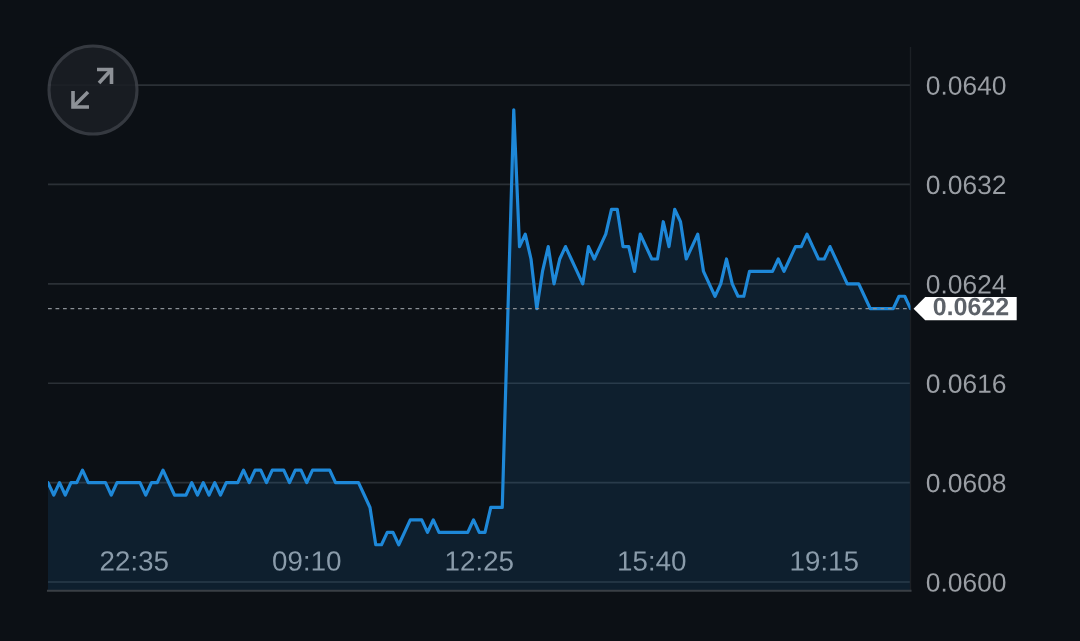 This screenshot has width=1080, height=641. What do you see at coordinates (971, 306) in the screenshot?
I see `ref-line-label: 0.0622` at bounding box center [971, 306].